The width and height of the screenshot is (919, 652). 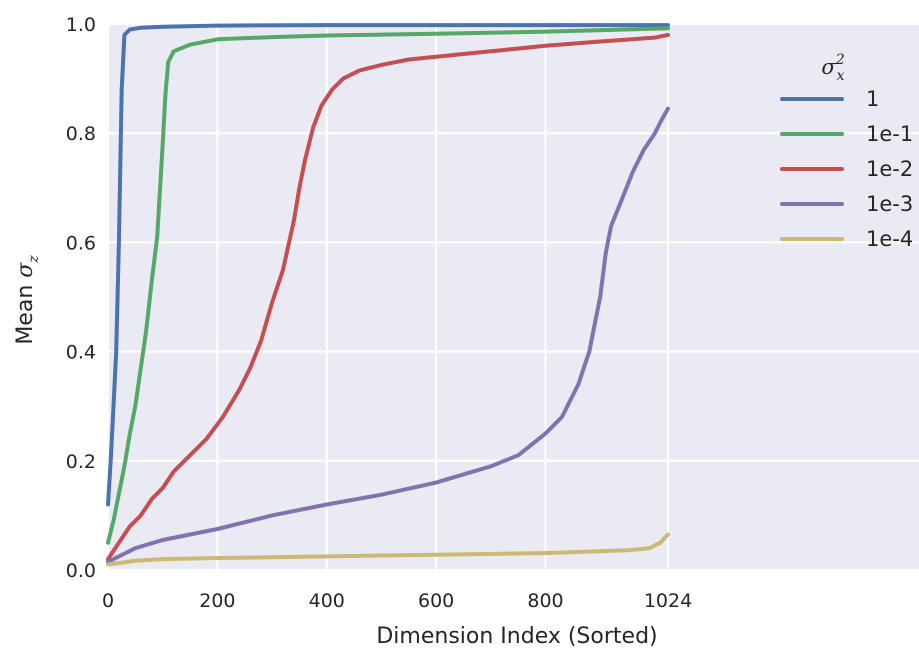 What do you see at coordinates (846, 169) in the screenshot?
I see `legend-items: 1 1e-1 1e-2 1e-3 1e-4` at bounding box center [846, 169].